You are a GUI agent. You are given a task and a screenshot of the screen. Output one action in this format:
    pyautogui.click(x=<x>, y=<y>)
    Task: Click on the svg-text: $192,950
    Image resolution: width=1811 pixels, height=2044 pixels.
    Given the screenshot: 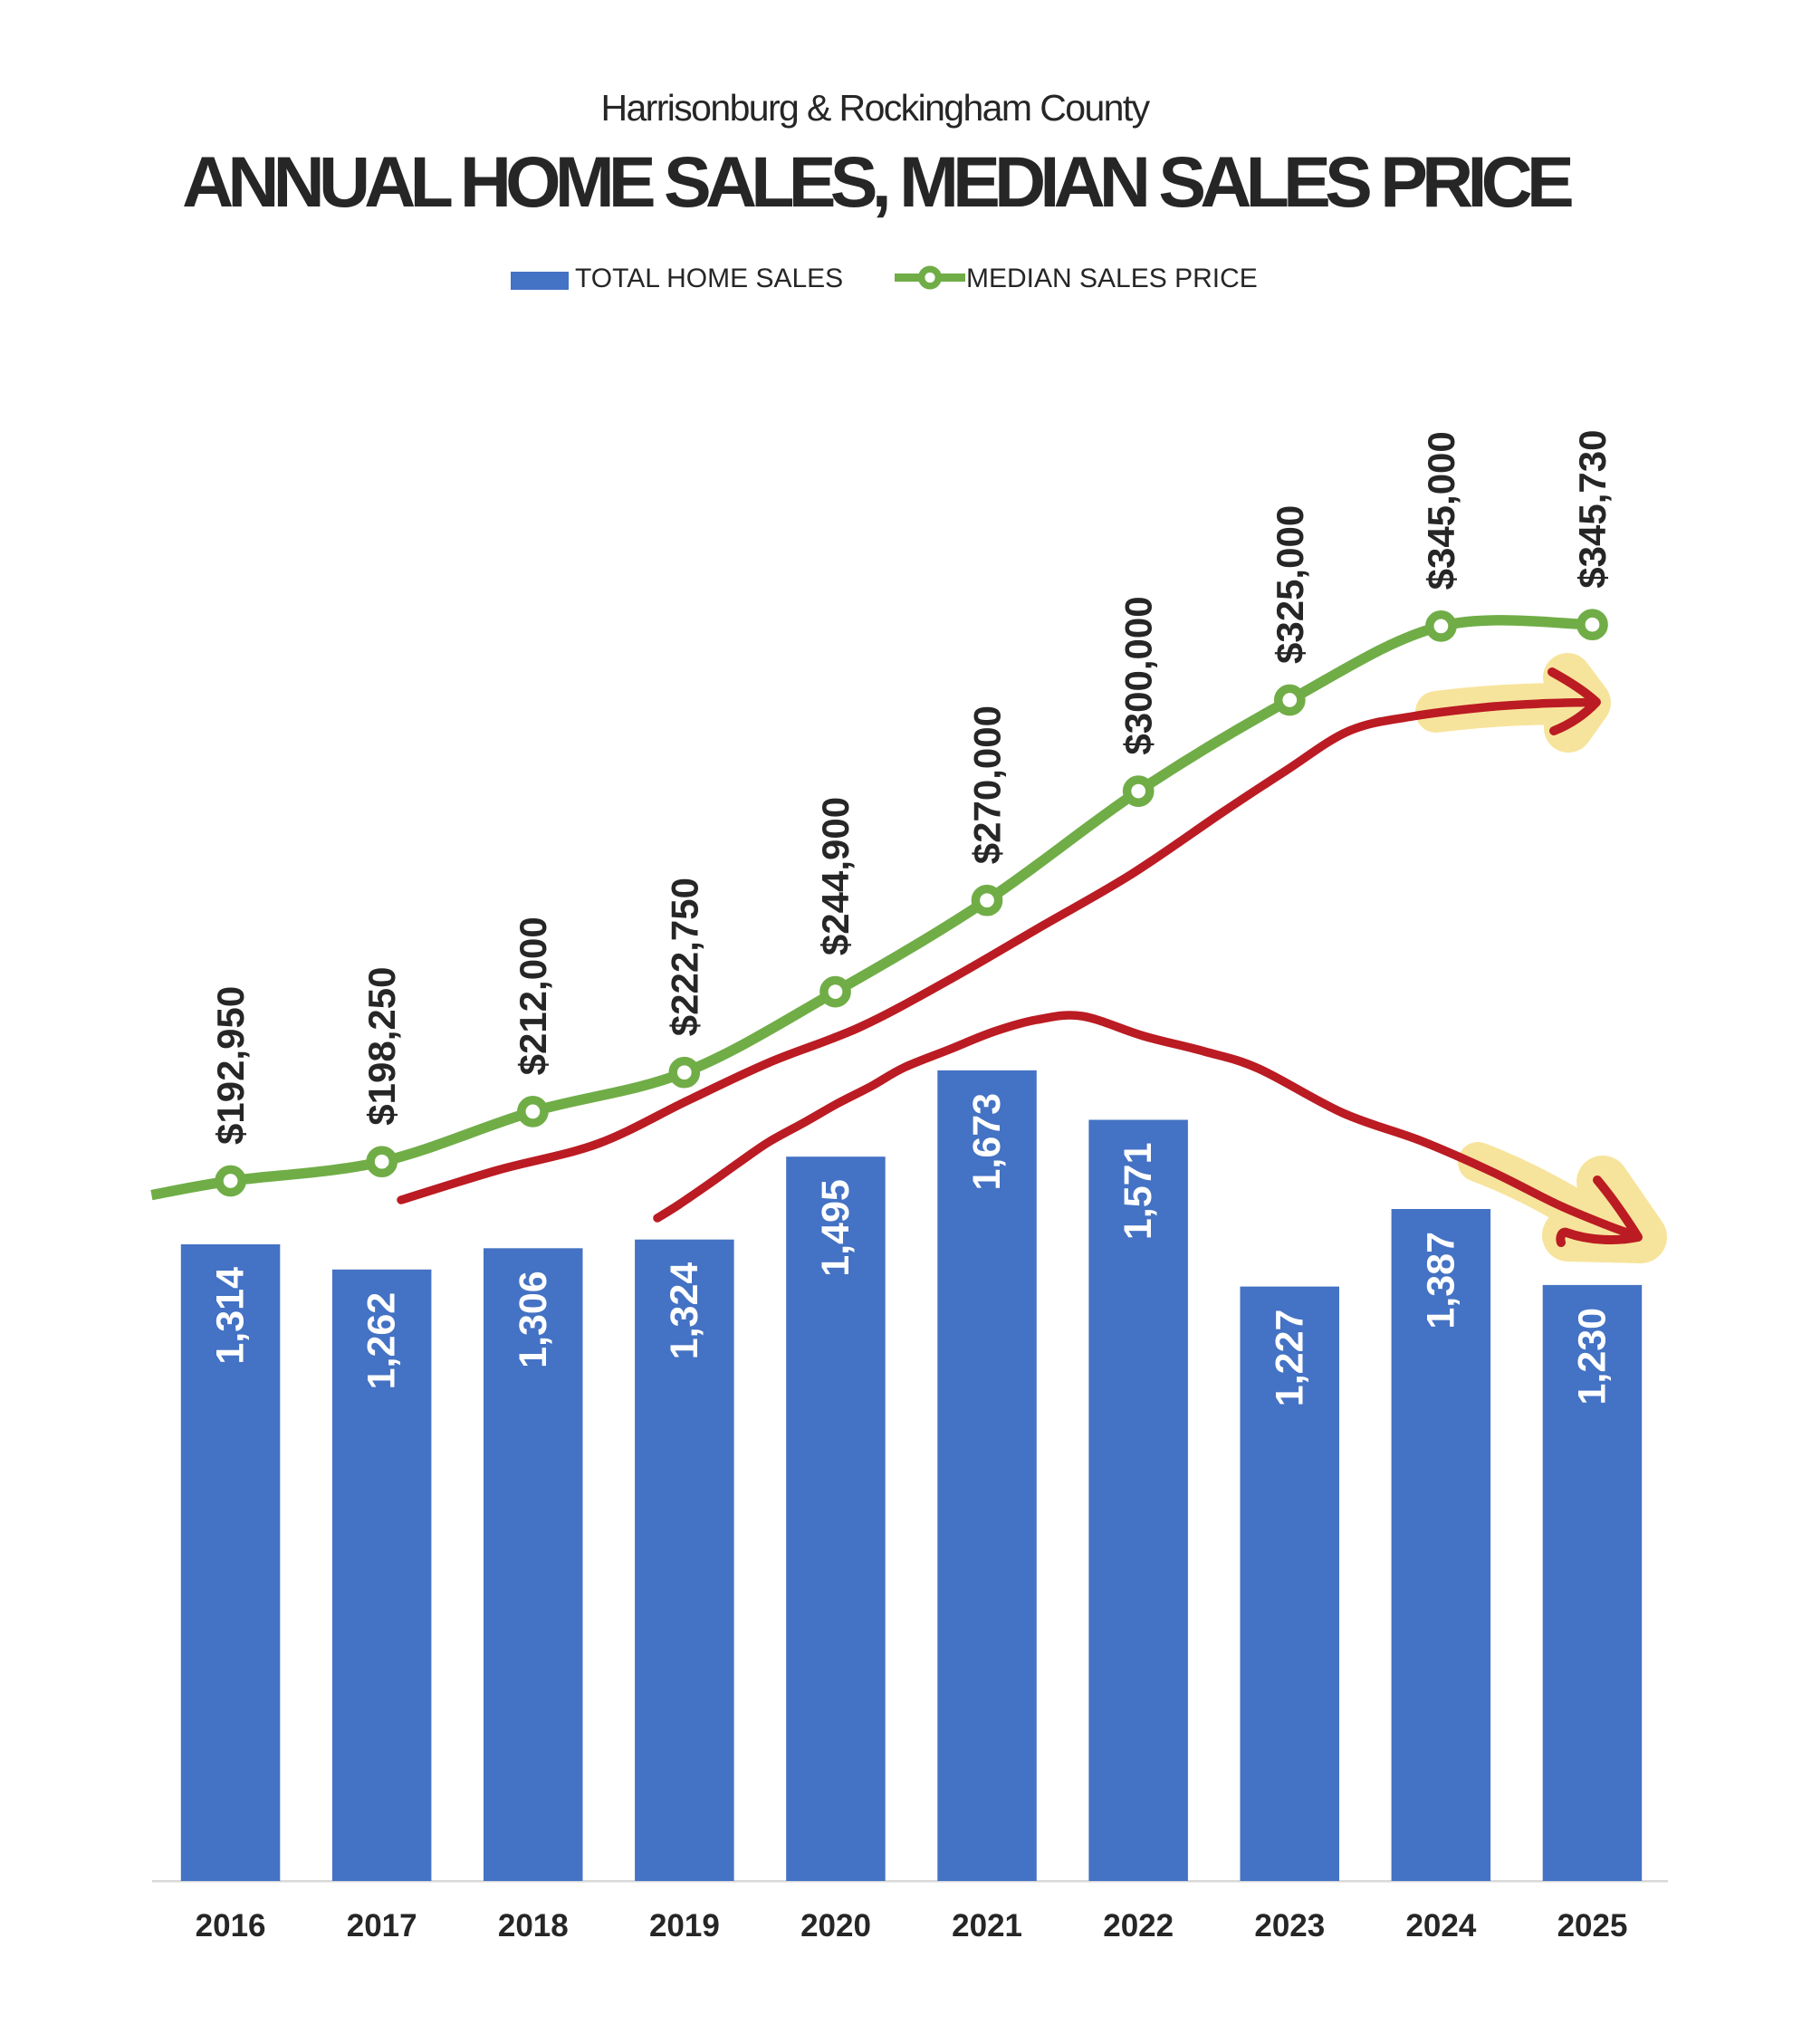 What is the action you would take?
    pyautogui.click(x=230, y=1065)
    